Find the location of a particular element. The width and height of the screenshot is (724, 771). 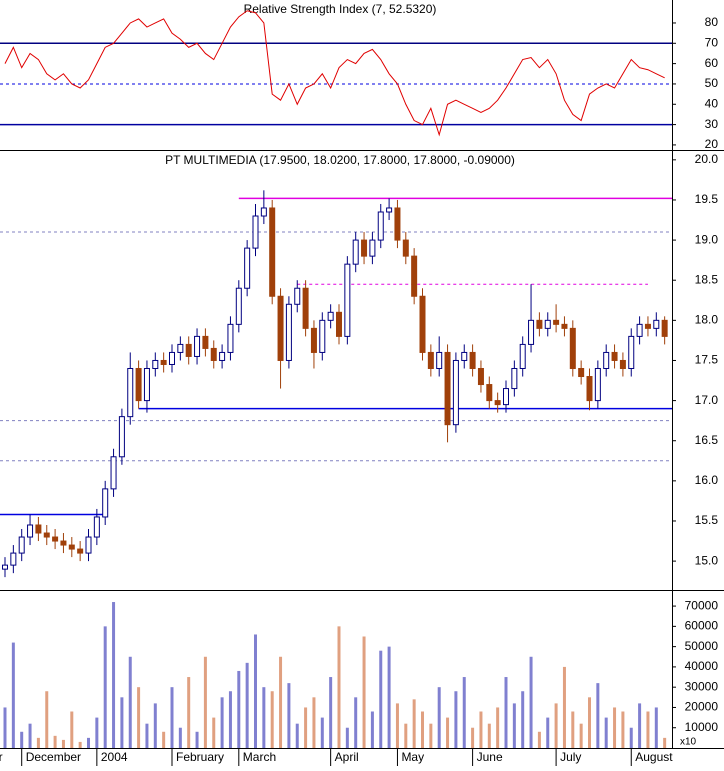

y-tick-label: 60000 is located at coordinates (702, 626).